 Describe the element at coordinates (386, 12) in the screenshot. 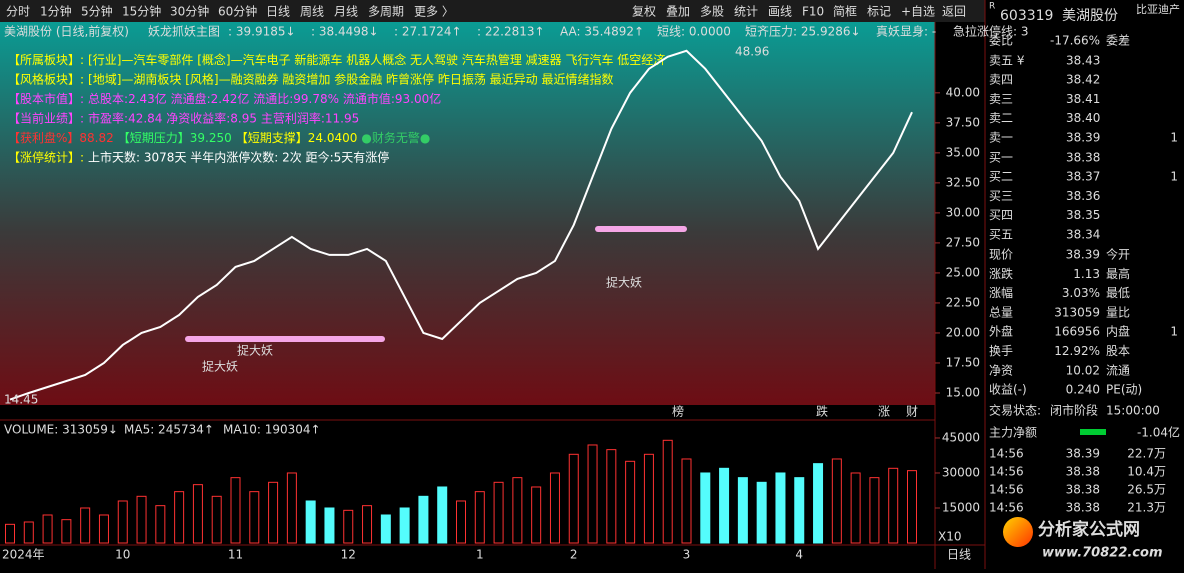

I see `toolbar-tab: 多周期` at that location.